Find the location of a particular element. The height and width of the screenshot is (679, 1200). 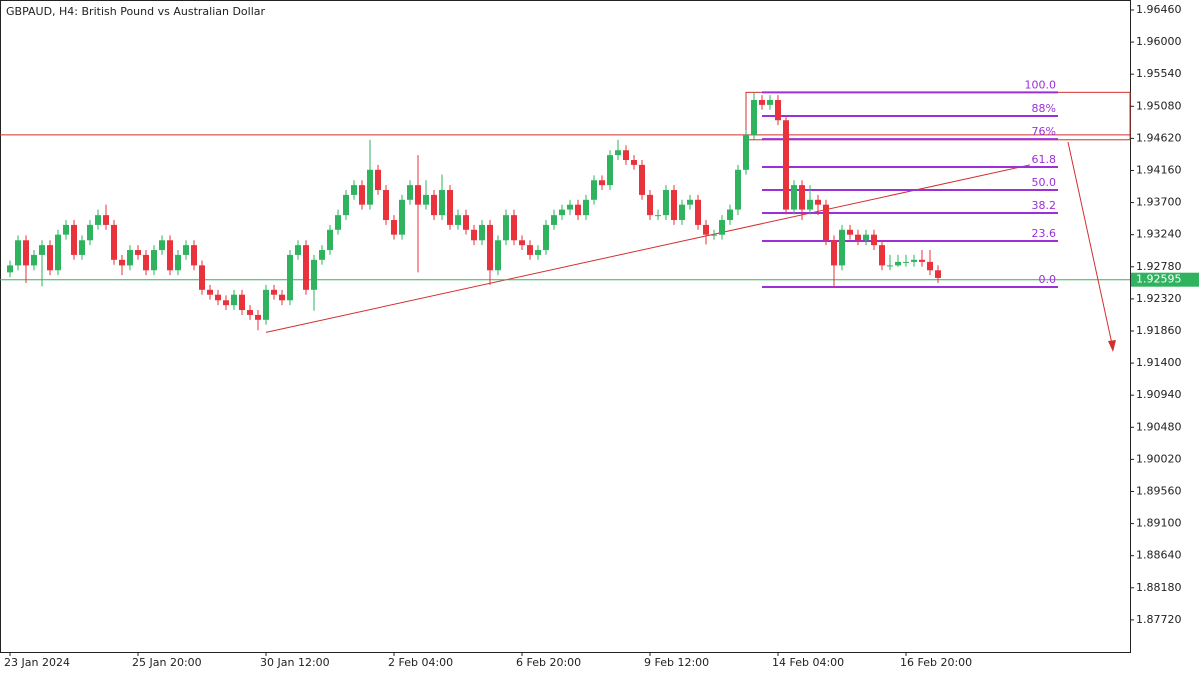

y-tick-label: 1.96460 is located at coordinates (1159, 9).